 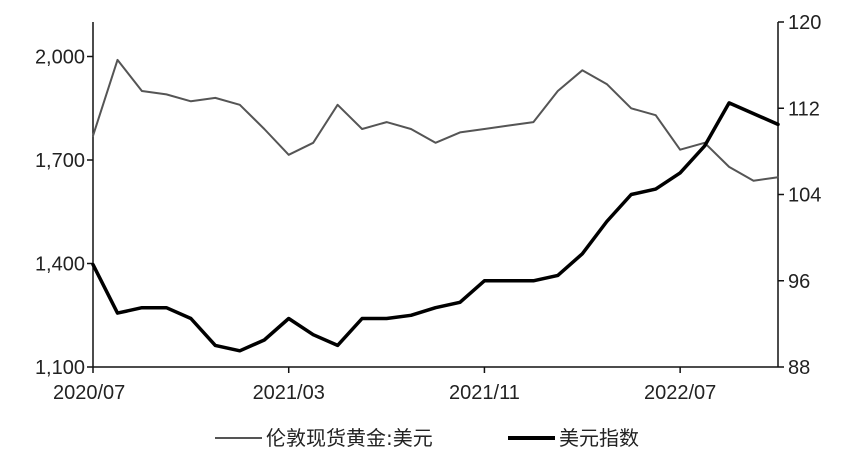 What do you see at coordinates (804, 23) in the screenshot?
I see `y-right-tick-label: 120` at bounding box center [804, 23].